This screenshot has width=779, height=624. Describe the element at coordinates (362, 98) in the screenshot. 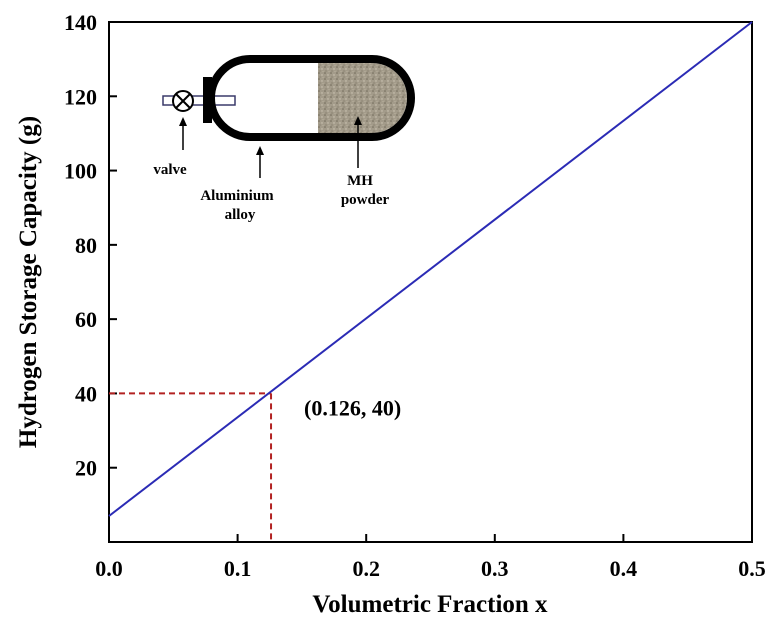

I see `mh-powder-fill` at that location.